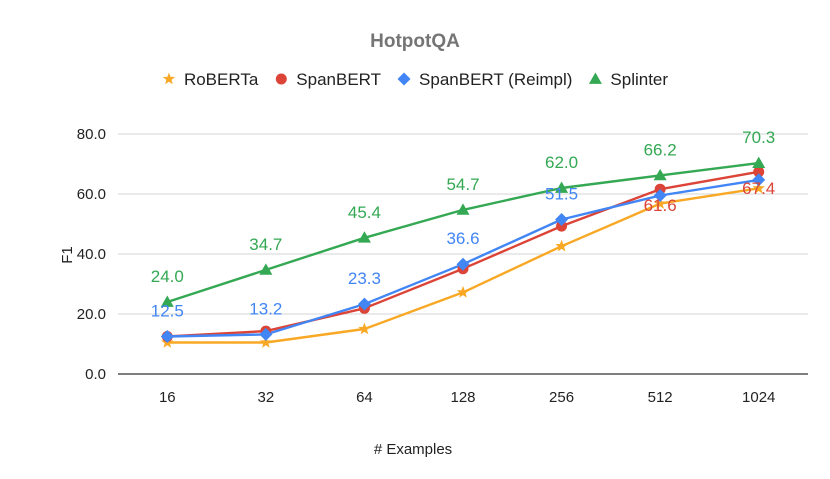 The image size is (830, 479). I want to click on data-label-splinter: 45.4, so click(364, 212).